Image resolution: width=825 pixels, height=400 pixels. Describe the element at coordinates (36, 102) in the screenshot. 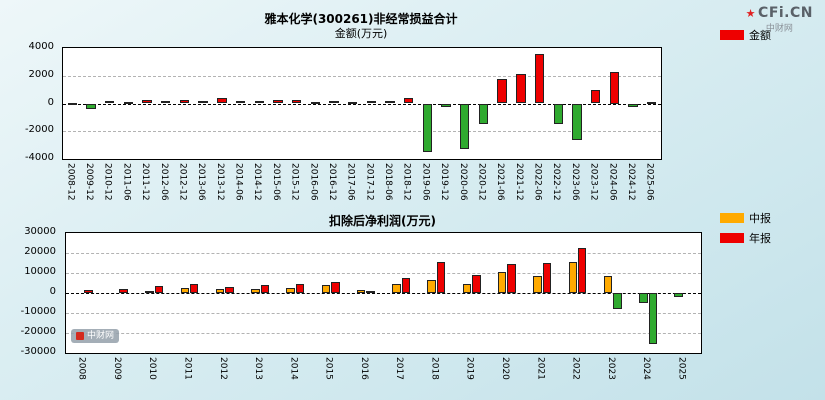

I see `chart-top-y-axis: 4000 2000 0 -2000 -4000` at that location.